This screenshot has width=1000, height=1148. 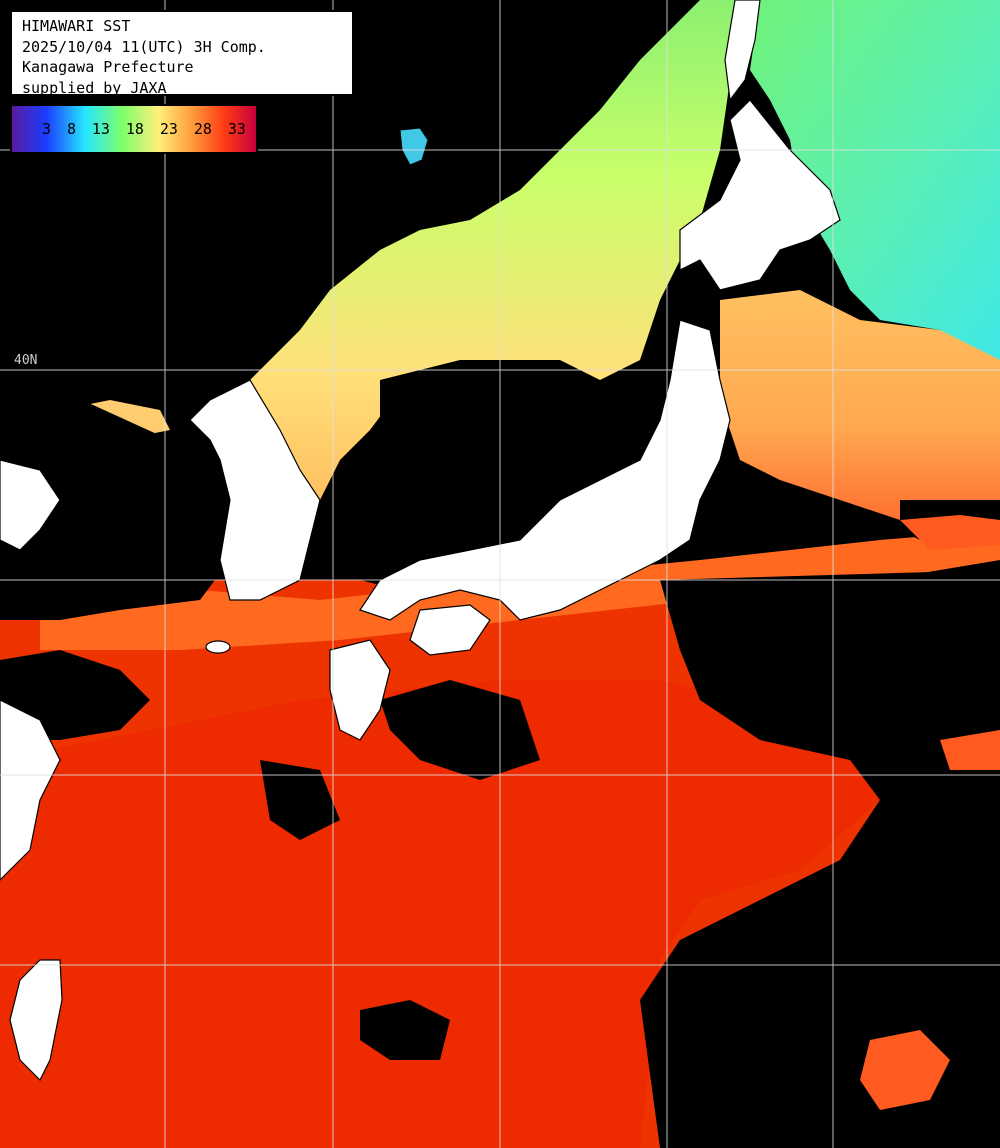 I want to click on taiwan, so click(x=36, y=1020).